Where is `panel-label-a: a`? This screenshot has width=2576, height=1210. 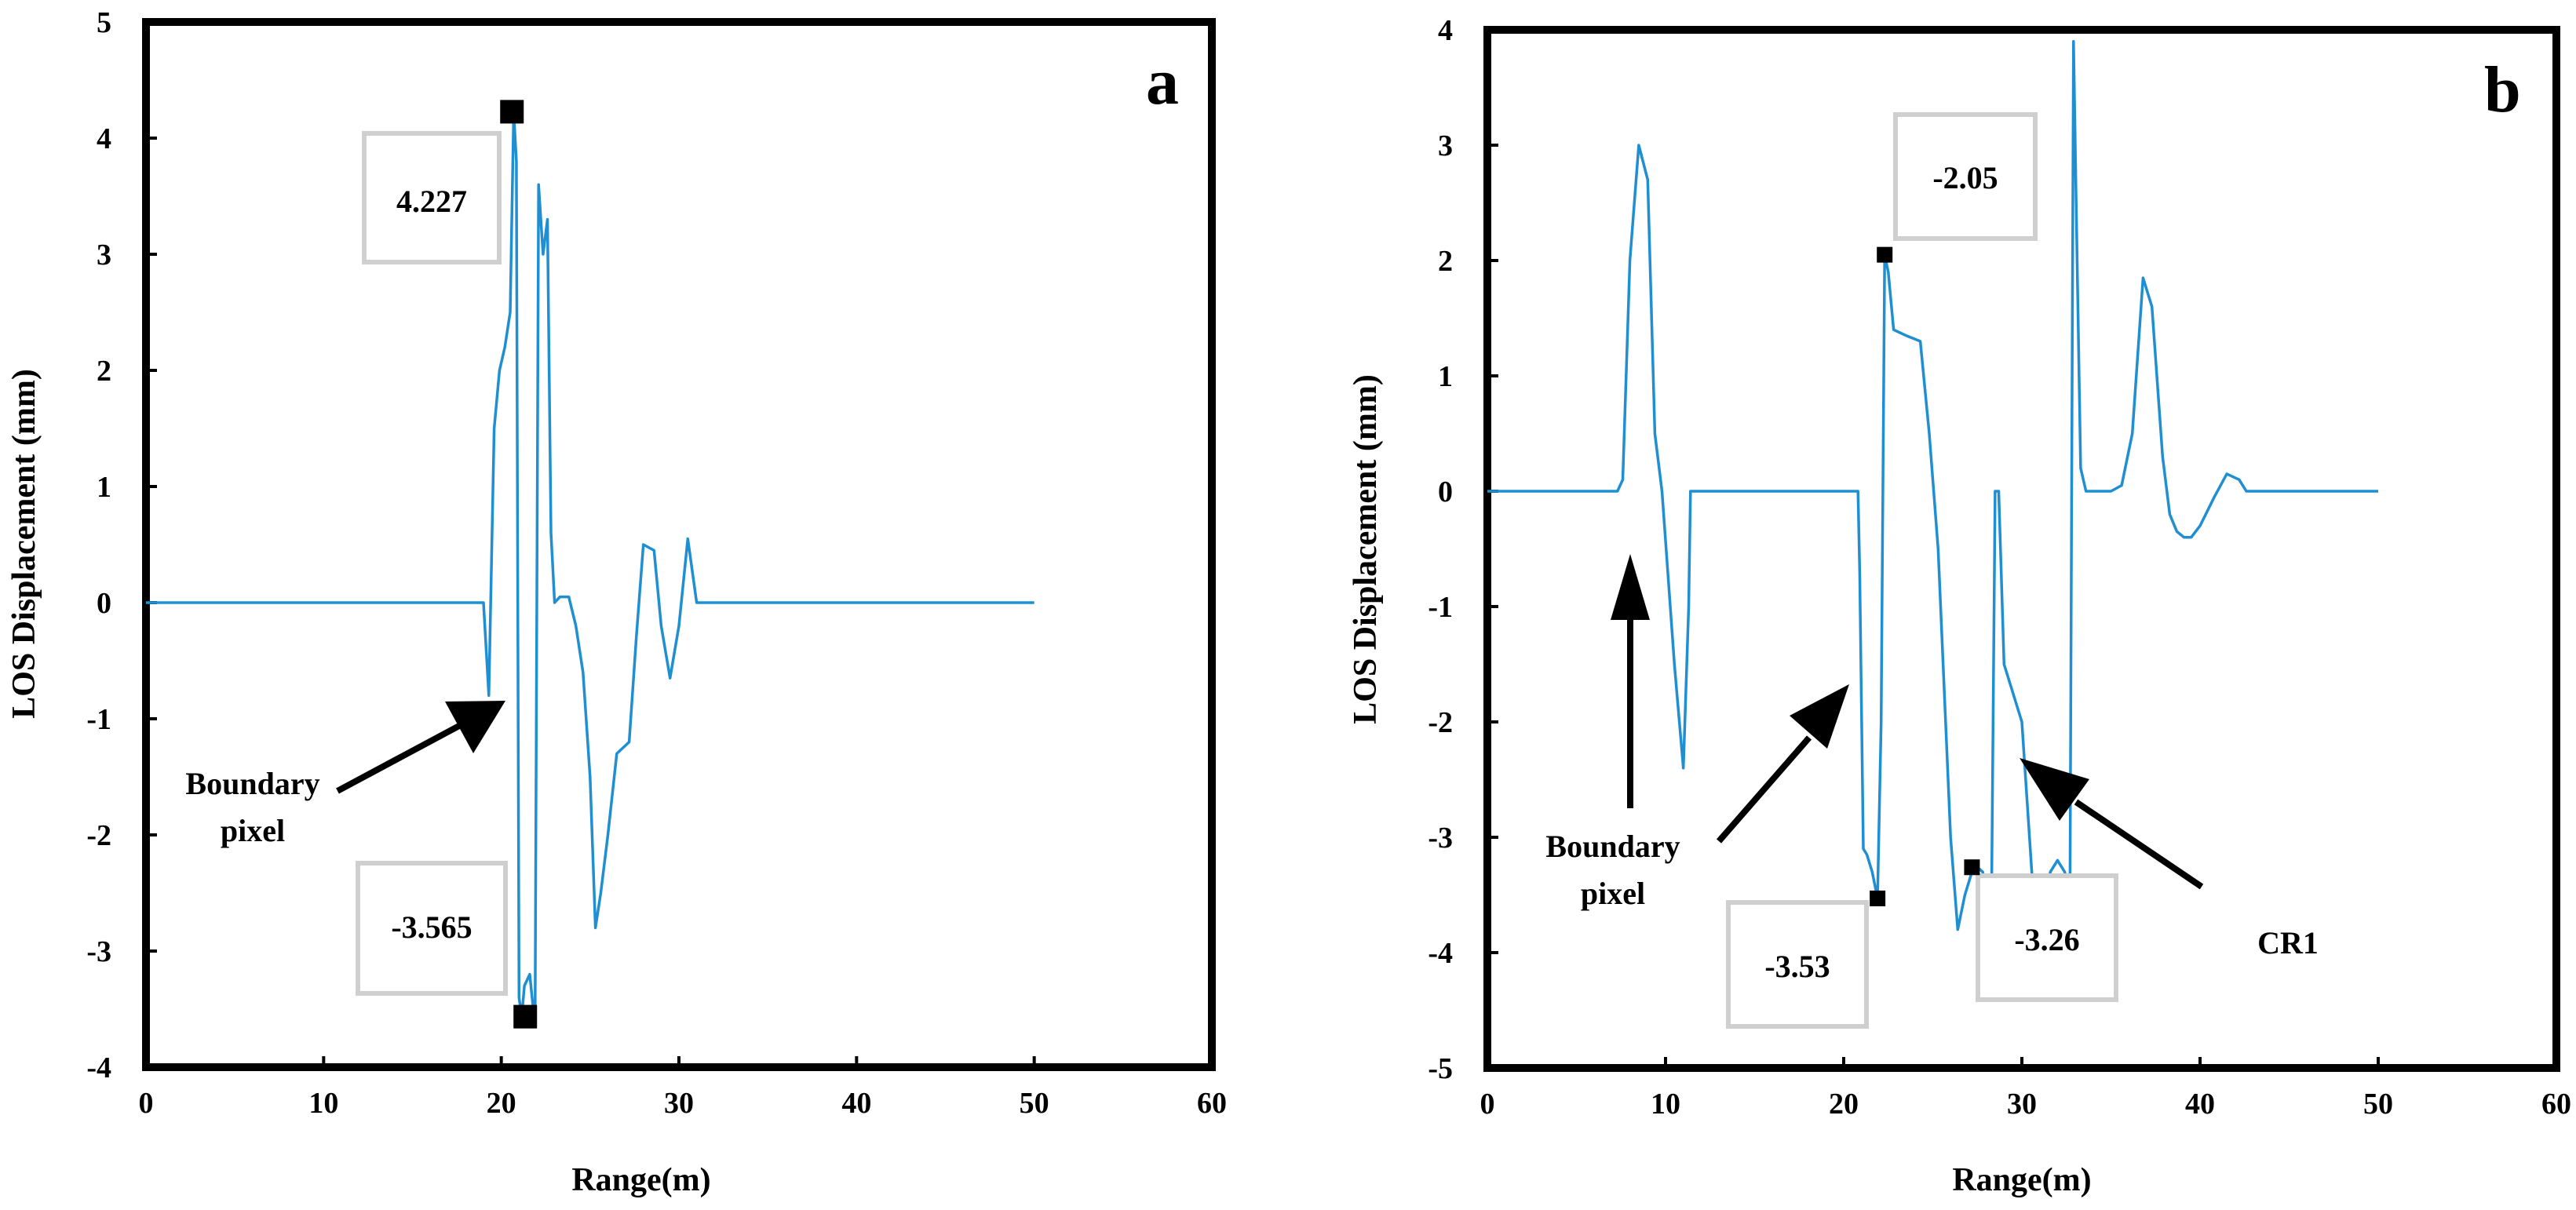 panel-label-a: a is located at coordinates (1162, 82).